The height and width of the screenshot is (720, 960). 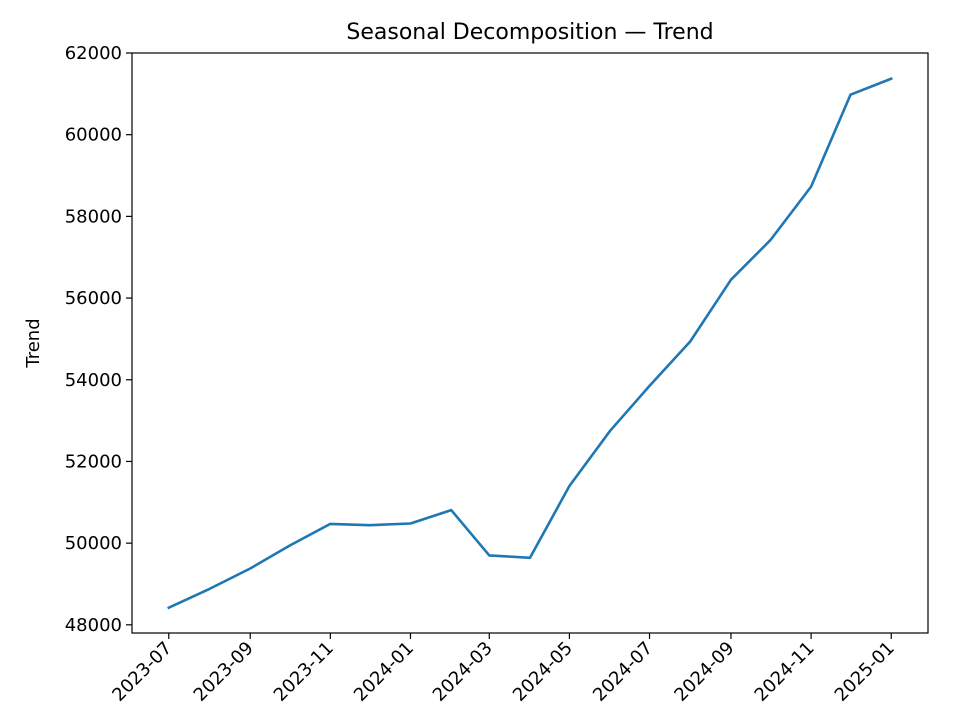 What do you see at coordinates (93, 216) in the screenshot?
I see `y-tick-label: 58000` at bounding box center [93, 216].